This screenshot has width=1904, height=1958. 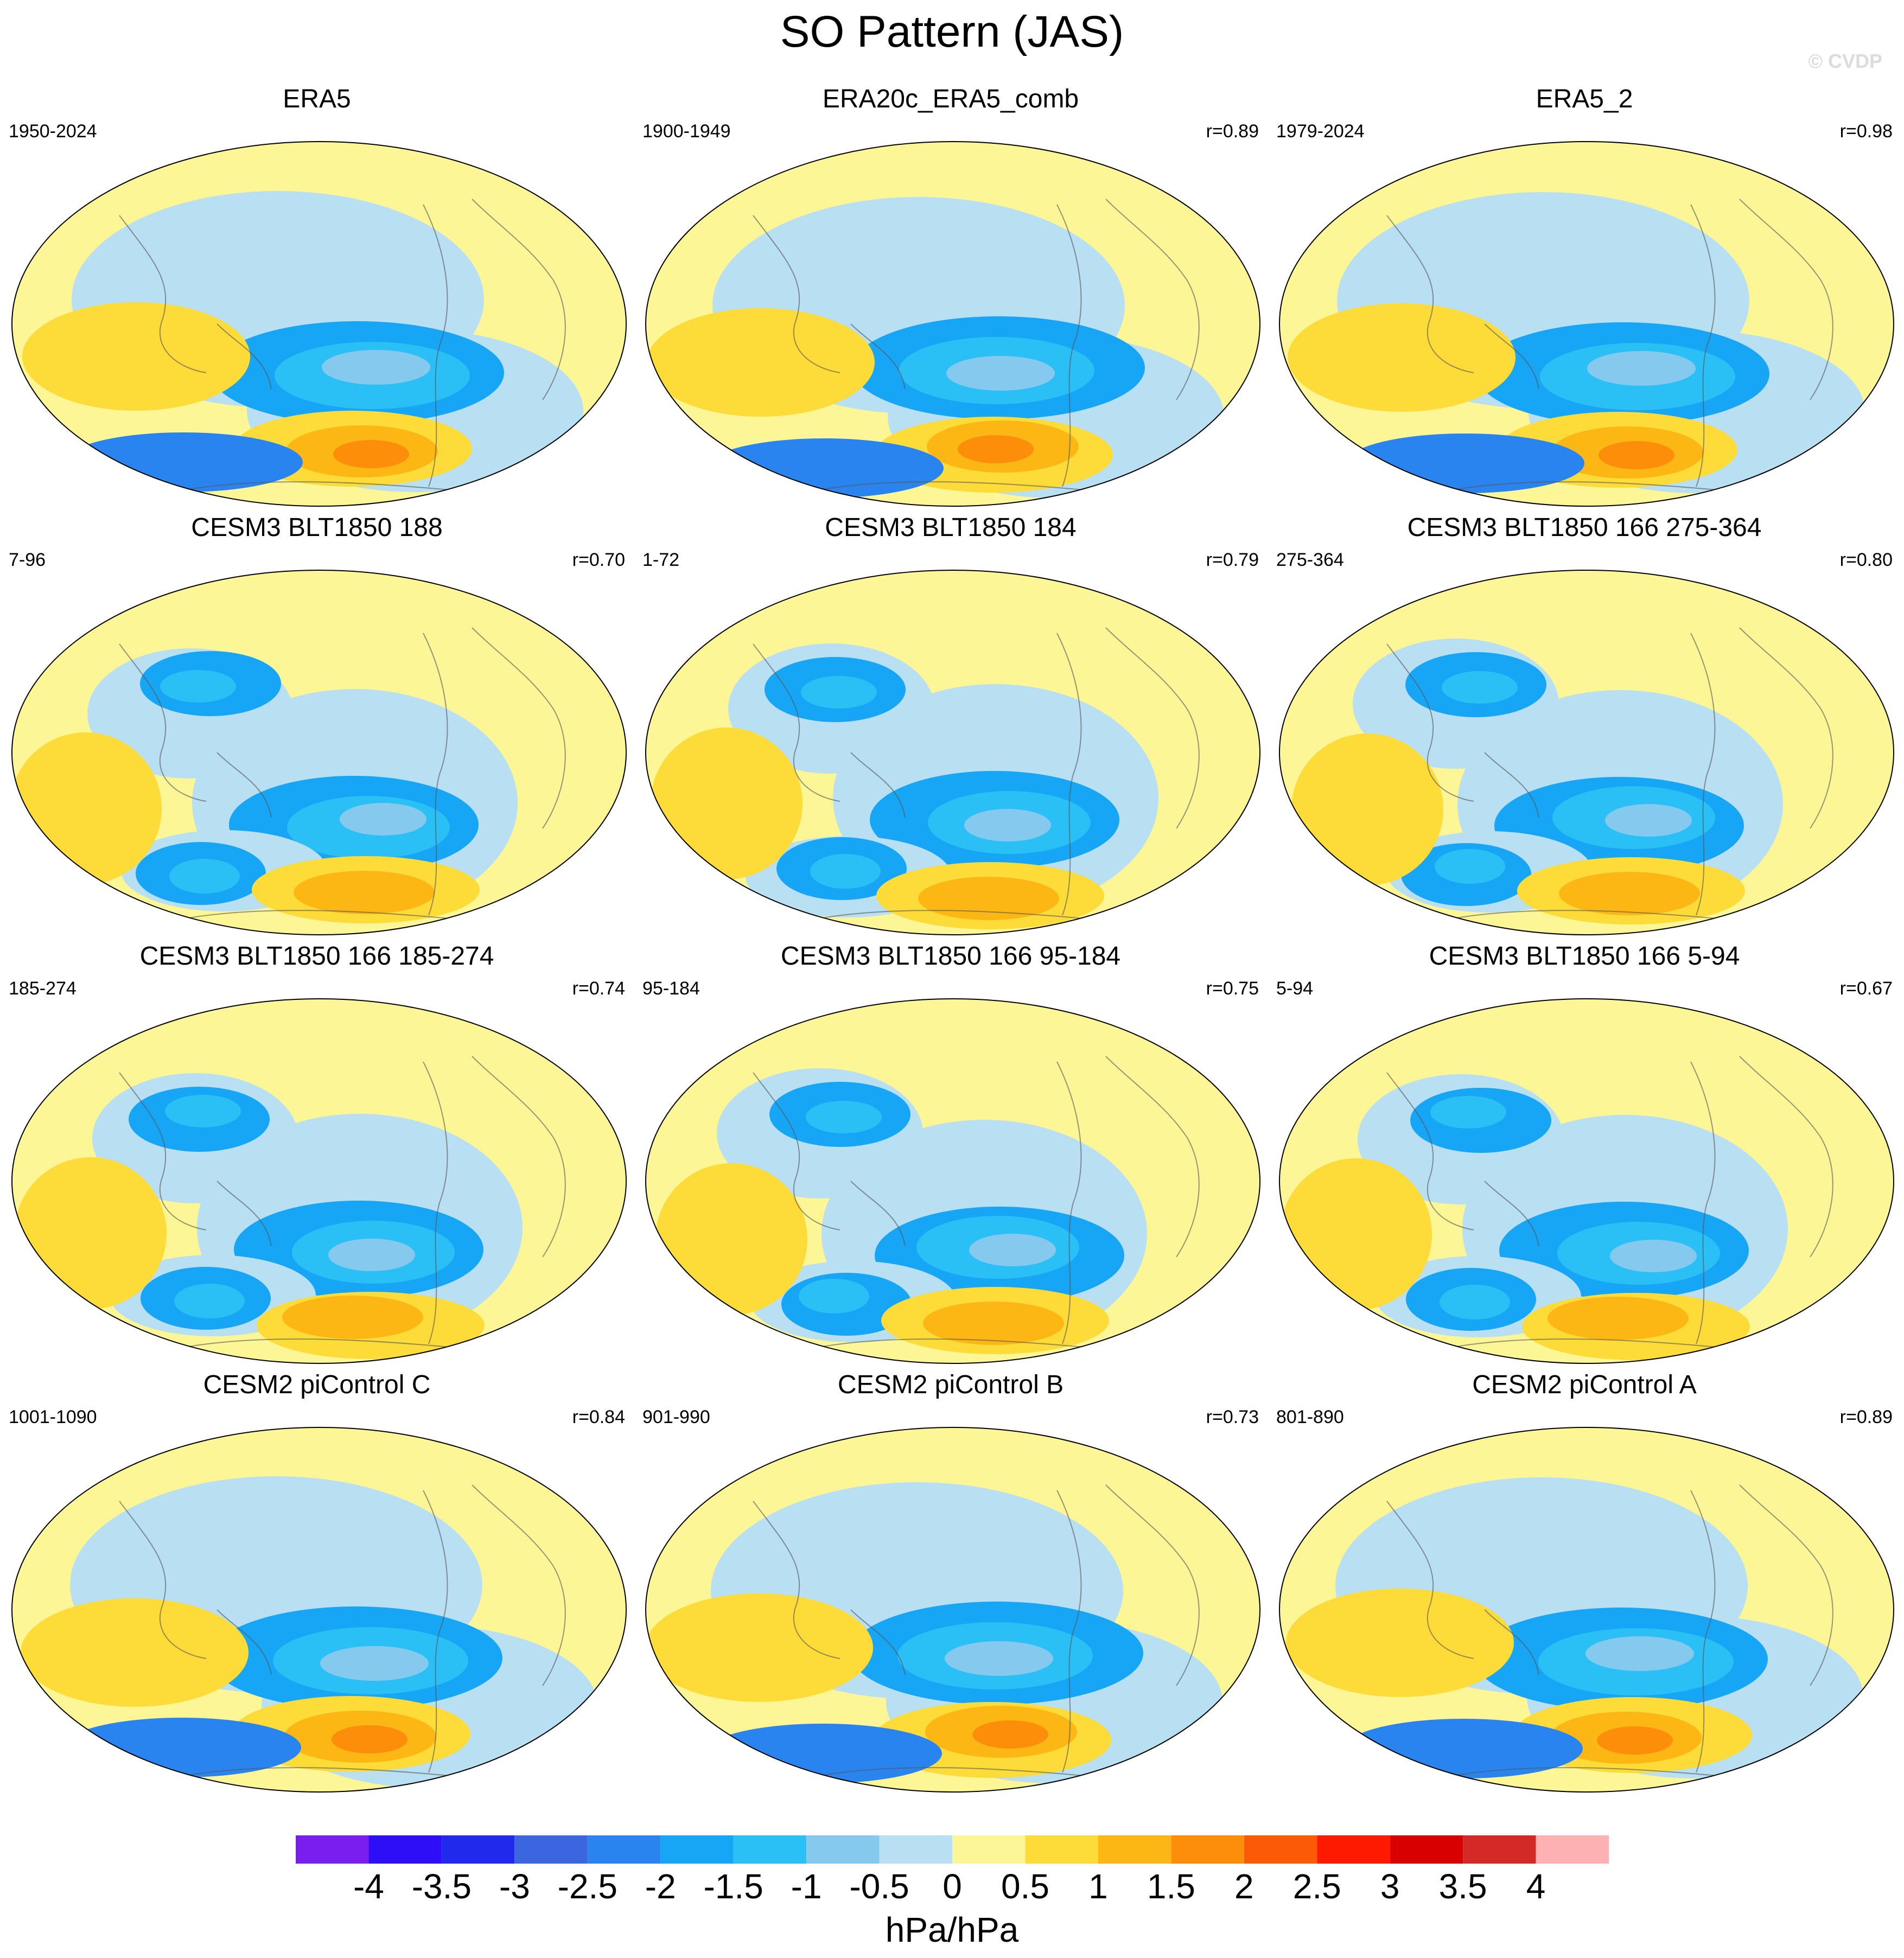 I want to click on colorbar, so click(x=952, y=1849).